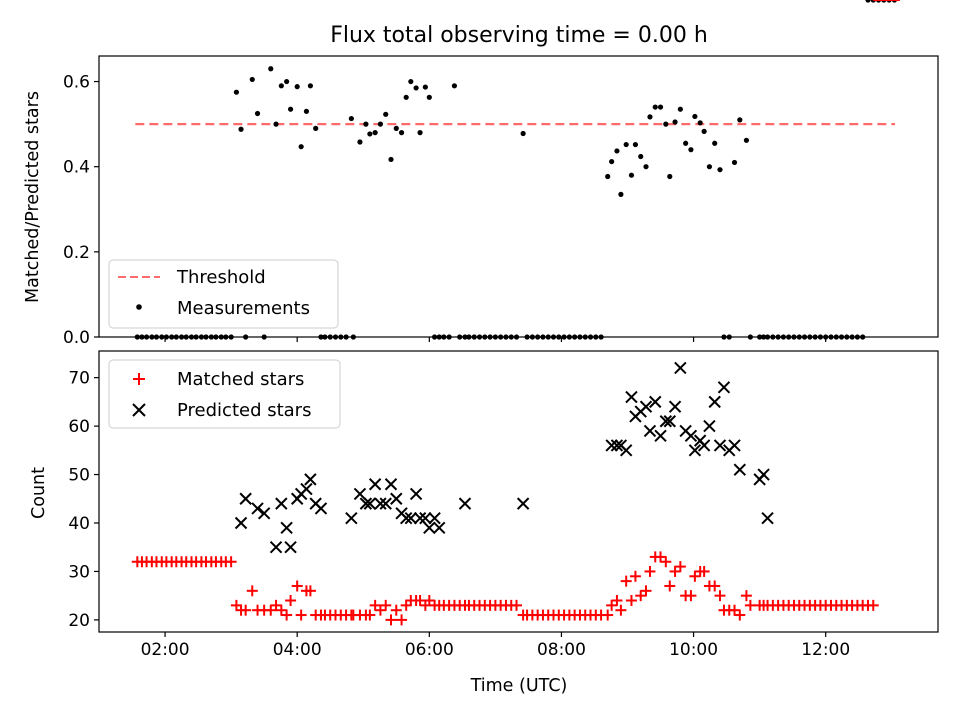 The height and width of the screenshot is (720, 960). What do you see at coordinates (561, 650) in the screenshot?
I see `xtick-label: 08:00` at bounding box center [561, 650].